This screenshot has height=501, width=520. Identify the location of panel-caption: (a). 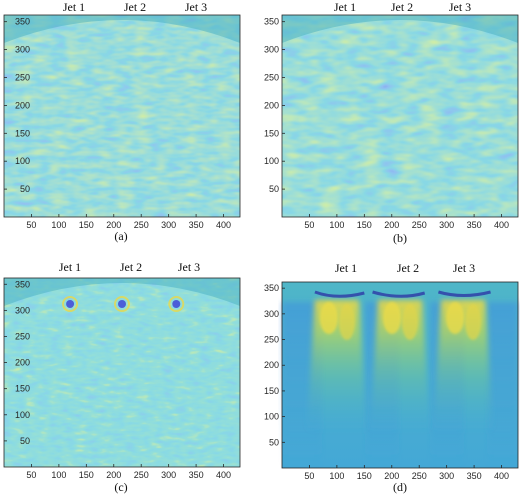
(120, 236).